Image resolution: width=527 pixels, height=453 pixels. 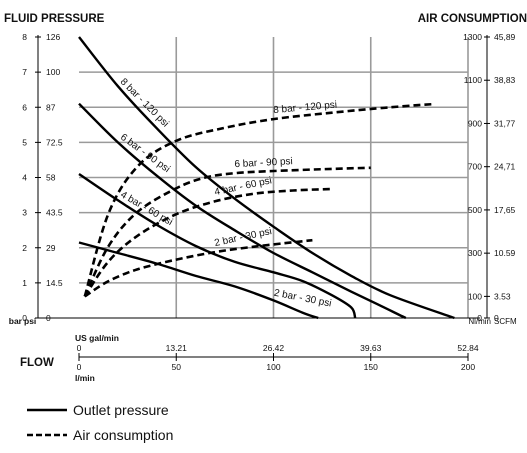 I want to click on right-tick-nl: 1300, so click(x=472, y=37).